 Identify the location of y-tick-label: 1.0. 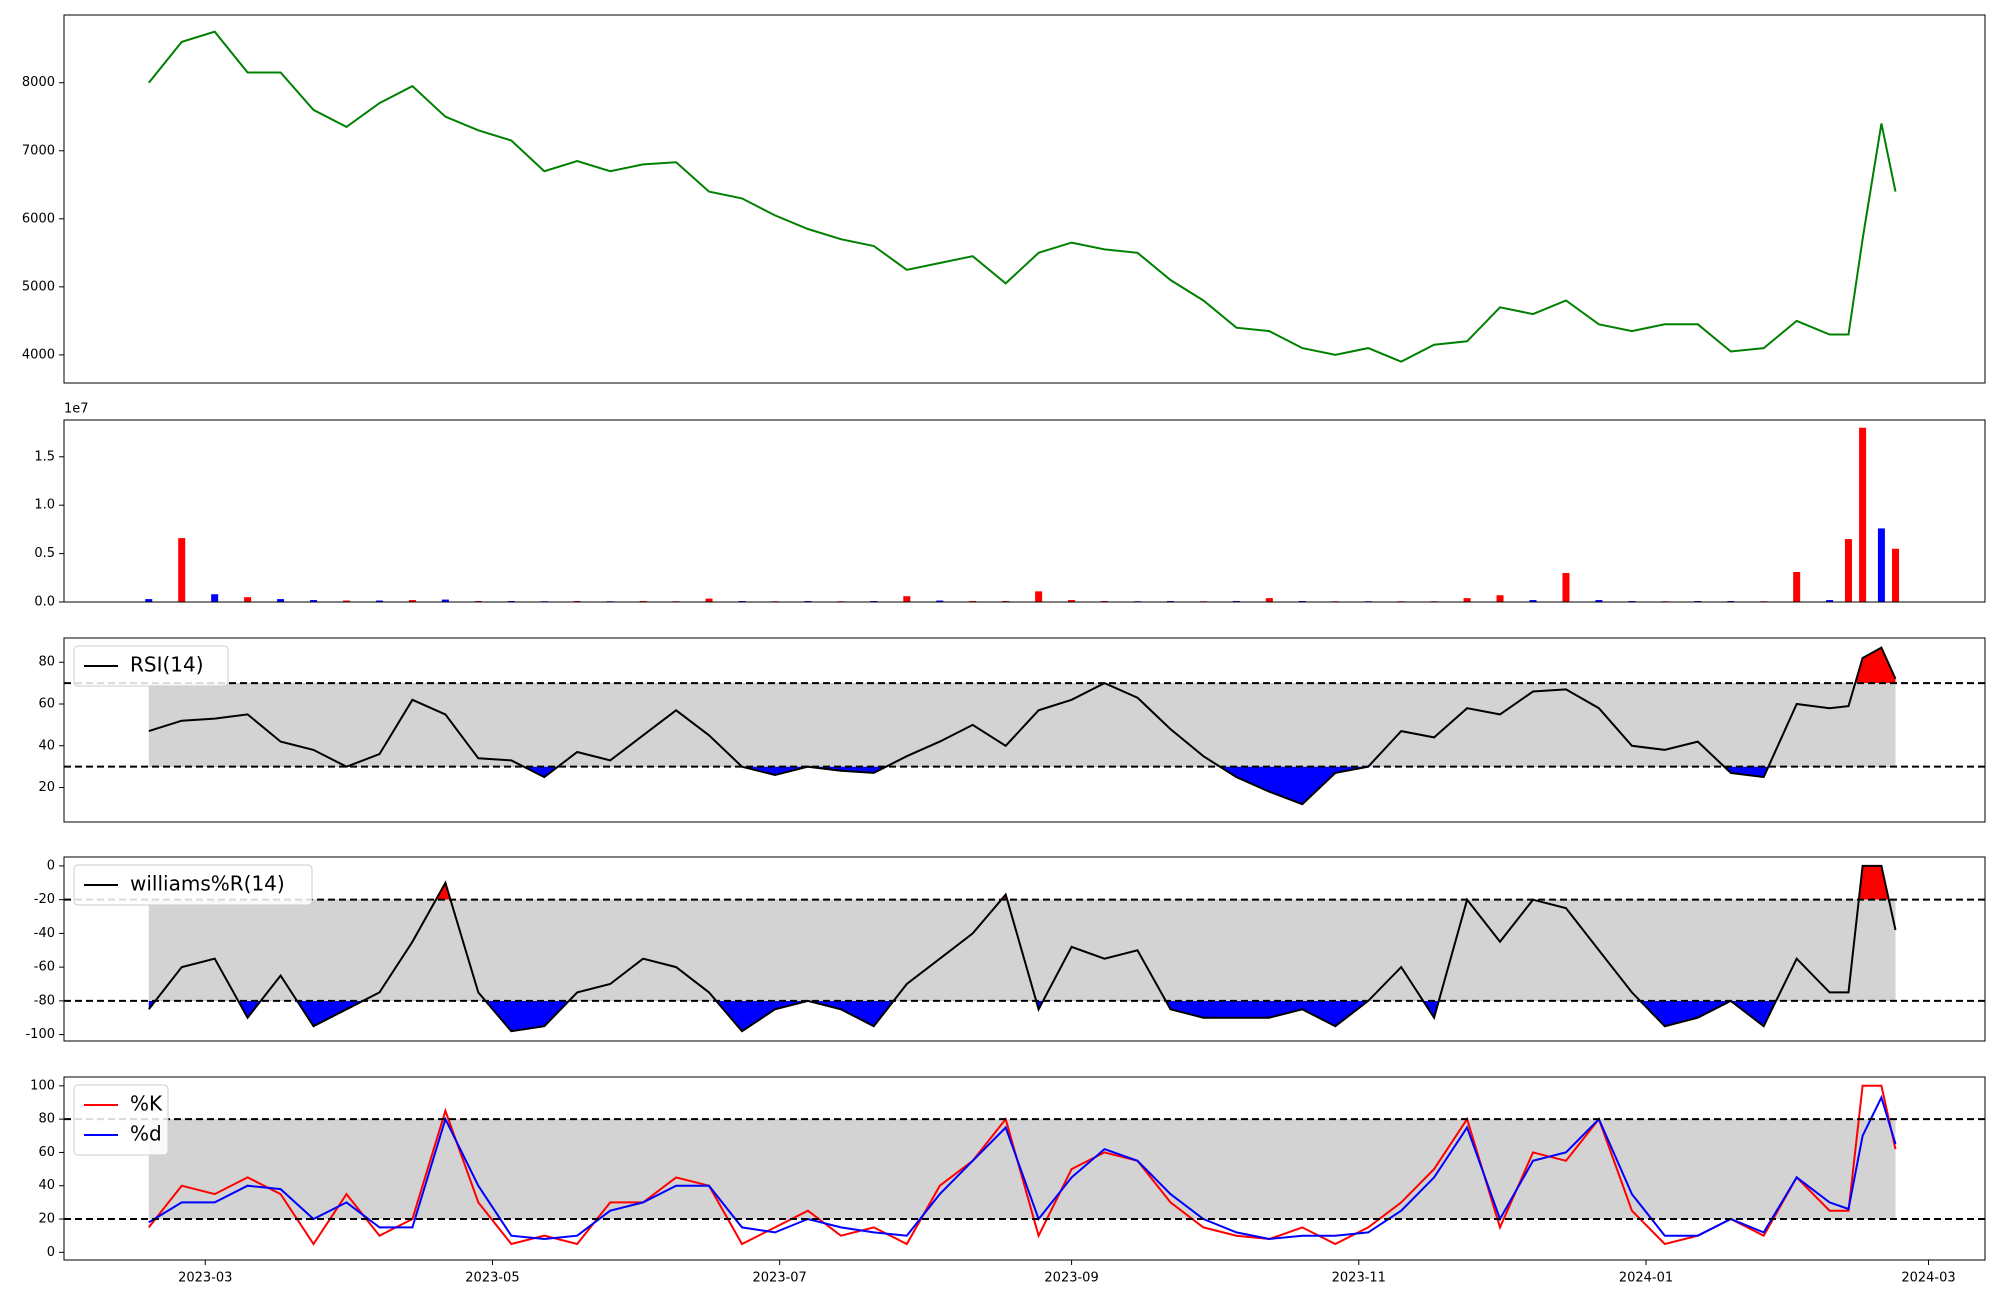
(44, 505).